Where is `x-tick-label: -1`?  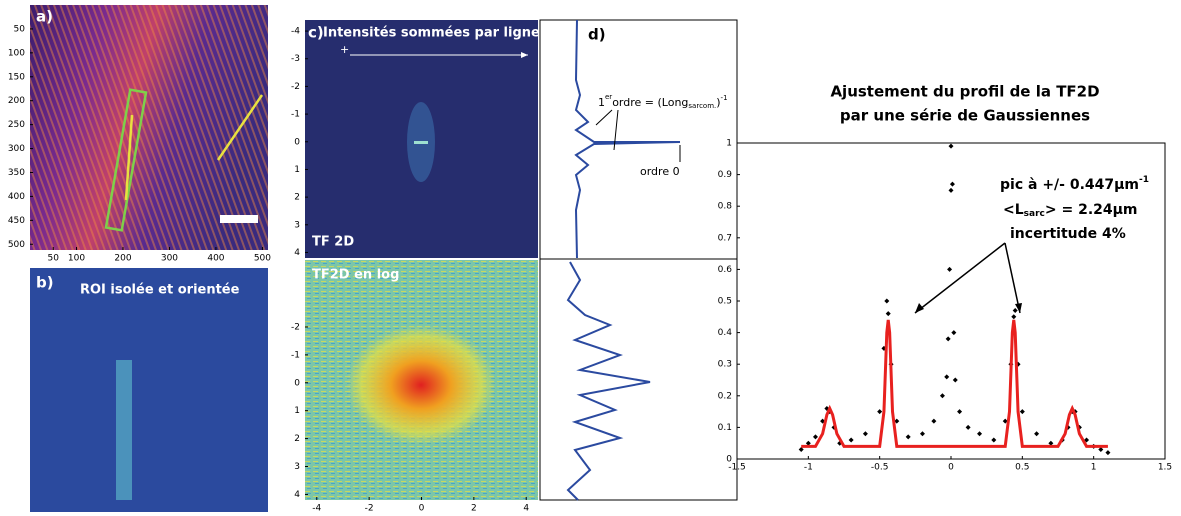 x-tick-label: -1 is located at coordinates (808, 468).